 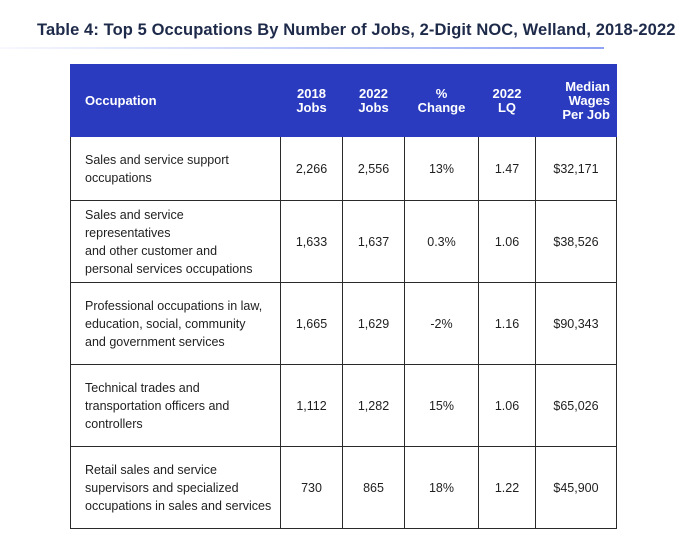 I want to click on cell-2022-lq: 1.16, so click(x=507, y=323).